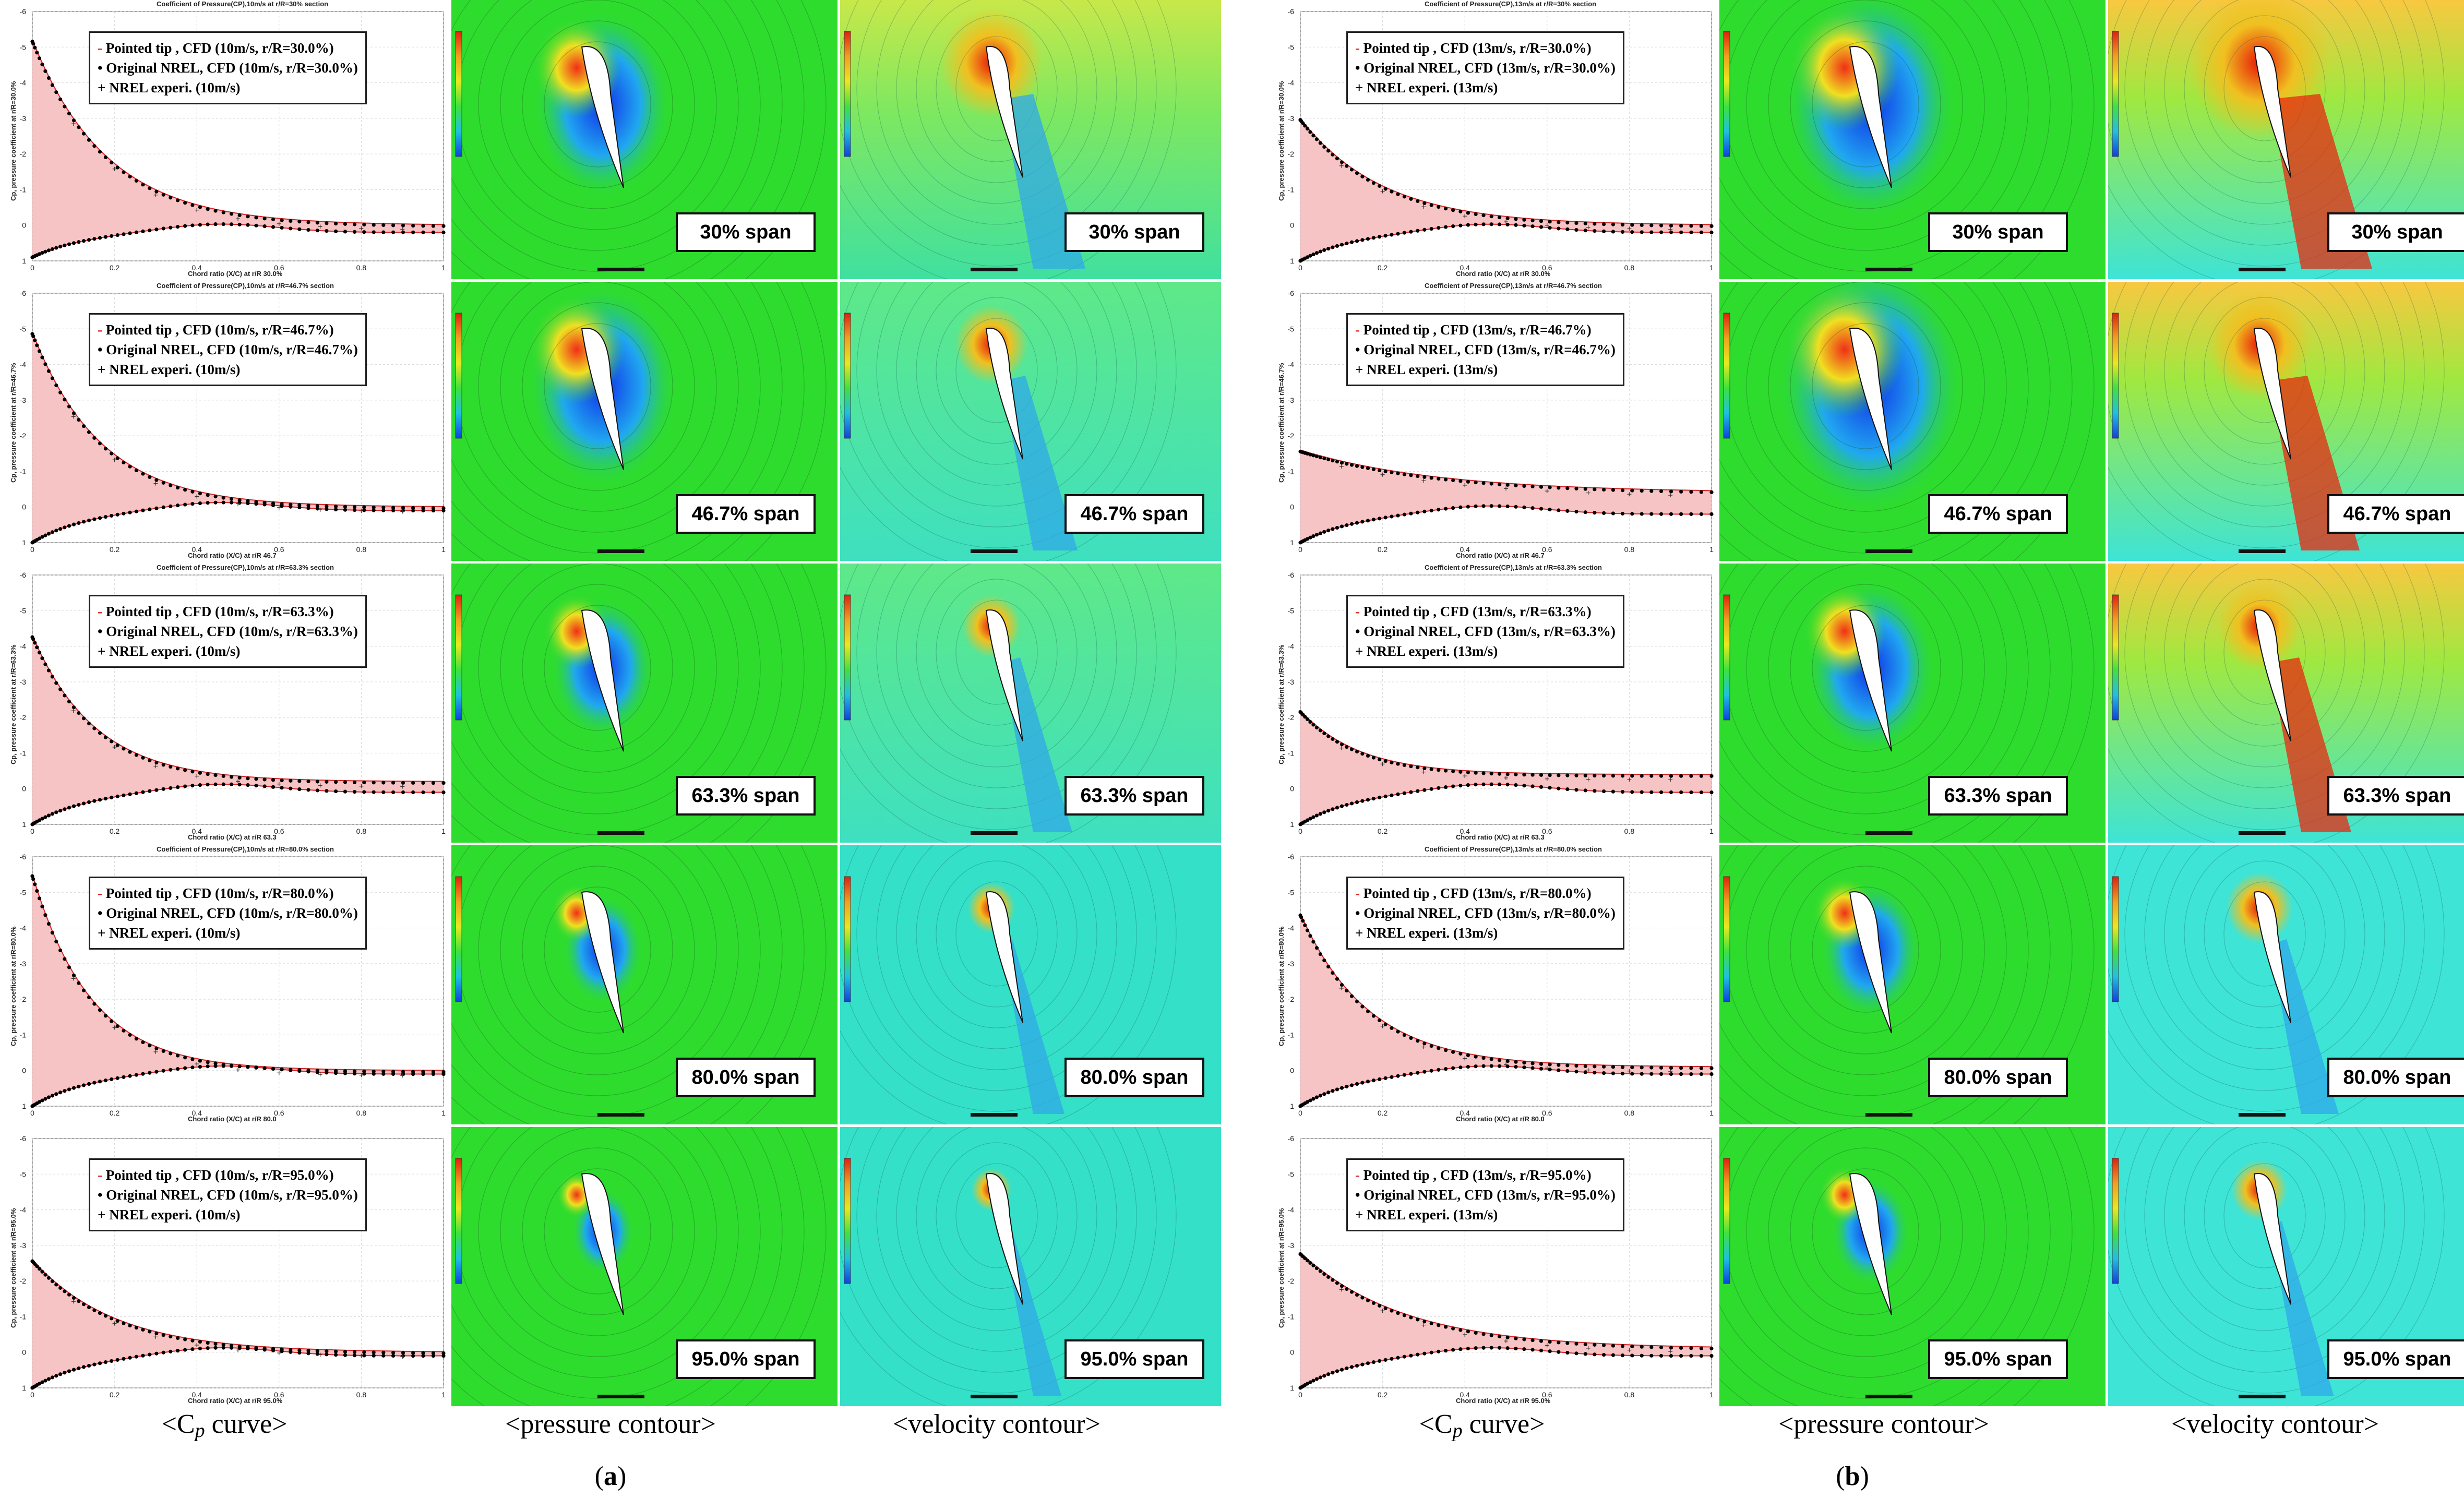 This screenshot has width=2464, height=1510. Describe the element at coordinates (2395, 1077) in the screenshot. I see `span-label-box: 80.0% span` at that location.